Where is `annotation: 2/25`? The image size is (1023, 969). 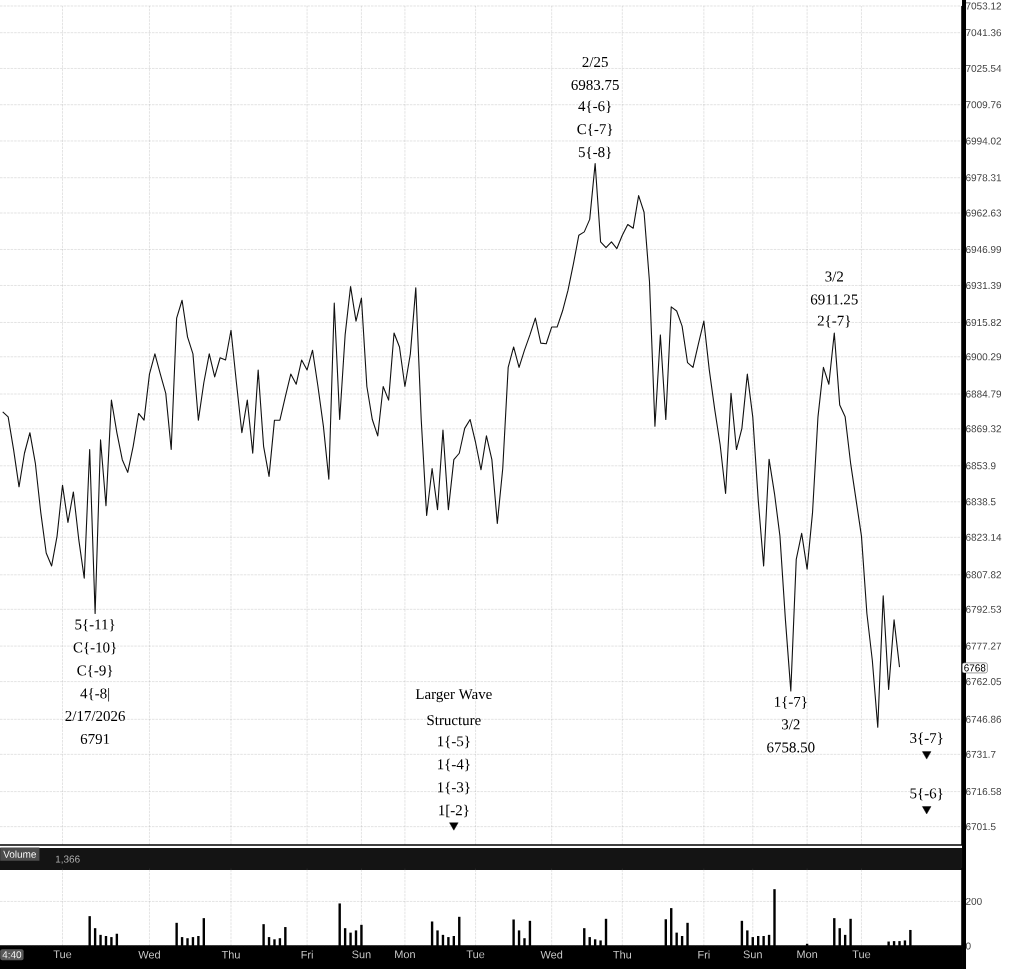
annotation: 2/25 is located at coordinates (595, 62).